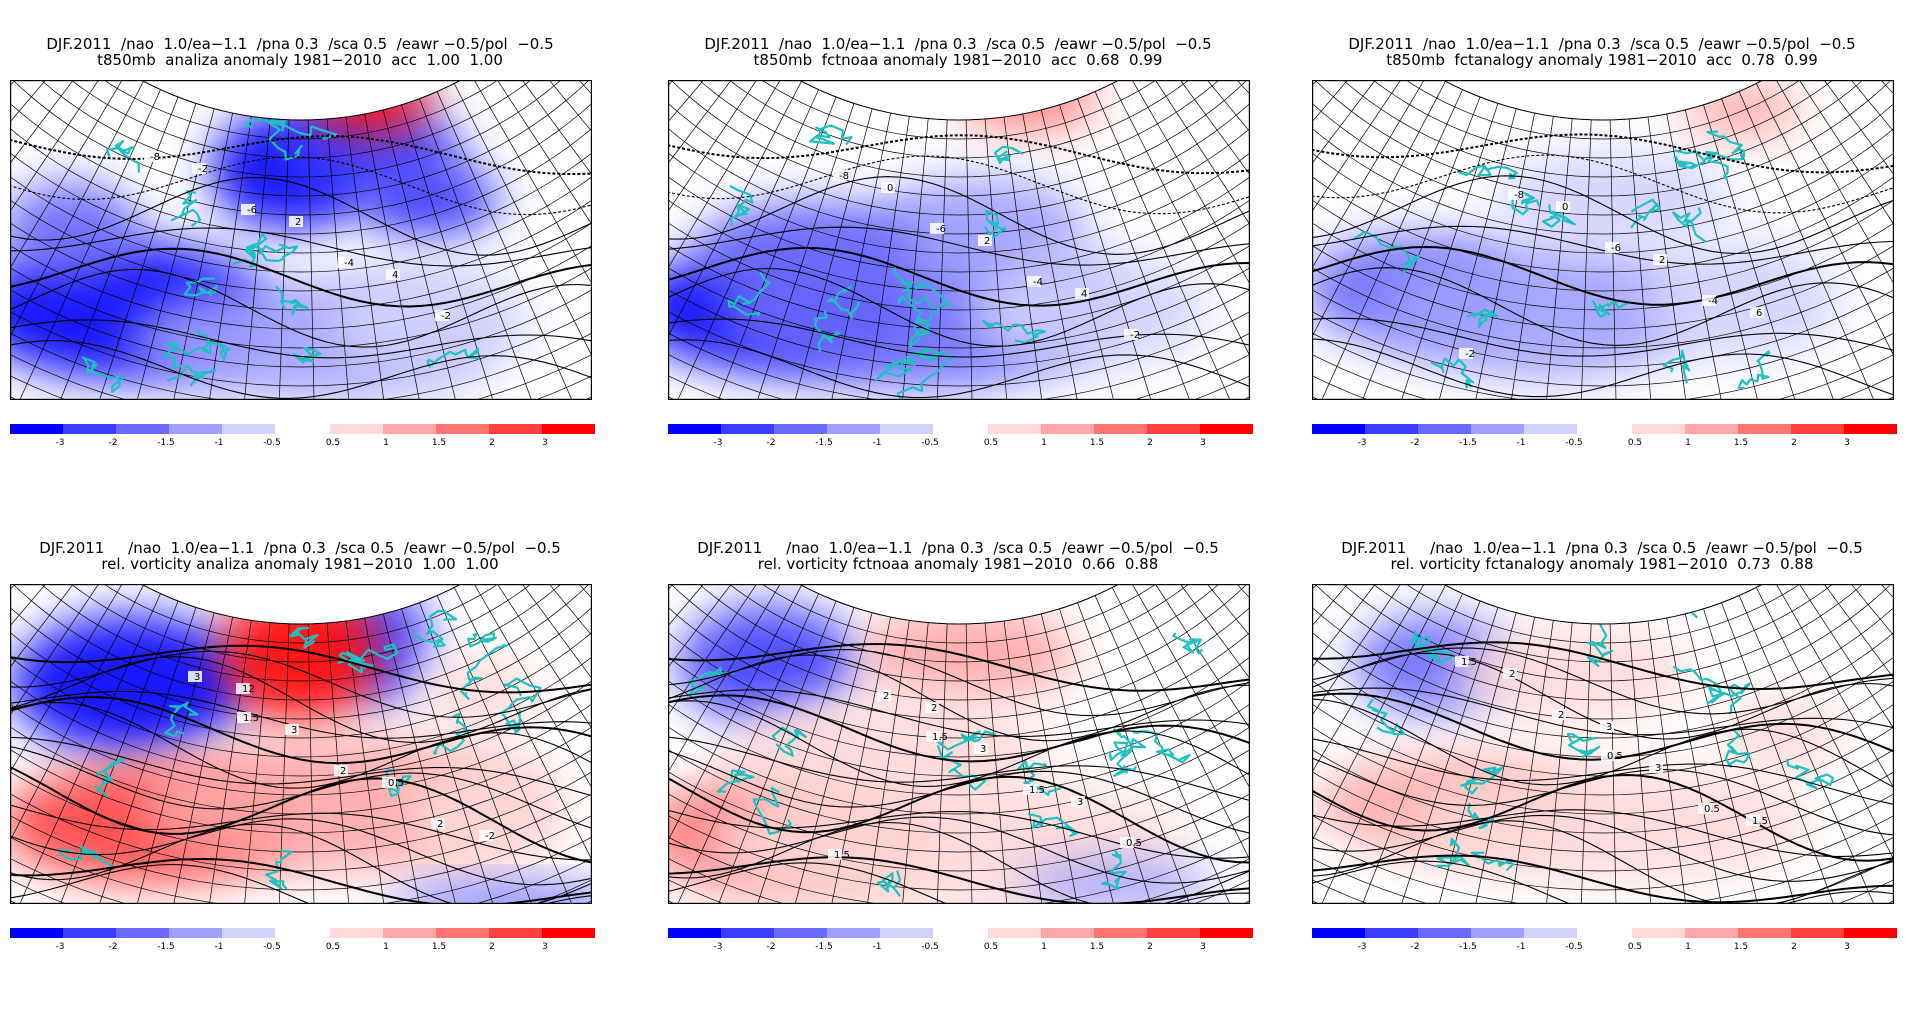  I want to click on shaded-anomaly: -8 -6 -4 -2 0 2 4, so click(959, 240).